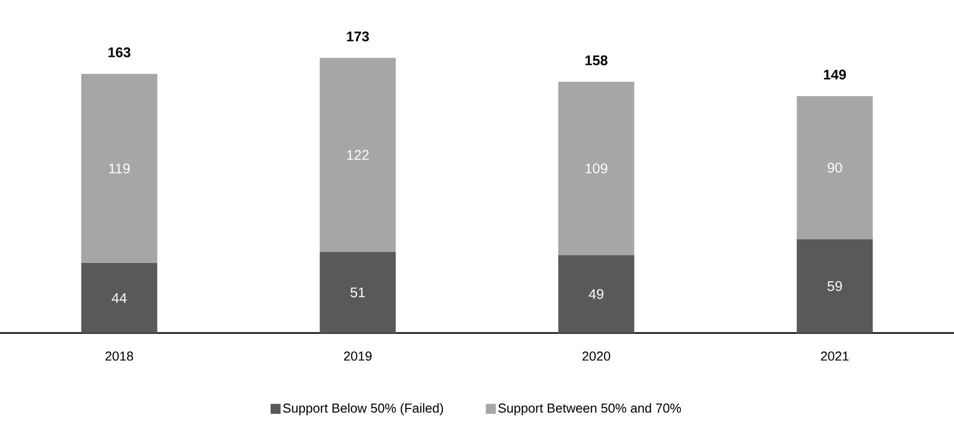 The height and width of the screenshot is (424, 954). I want to click on total-label: 173, so click(357, 37).